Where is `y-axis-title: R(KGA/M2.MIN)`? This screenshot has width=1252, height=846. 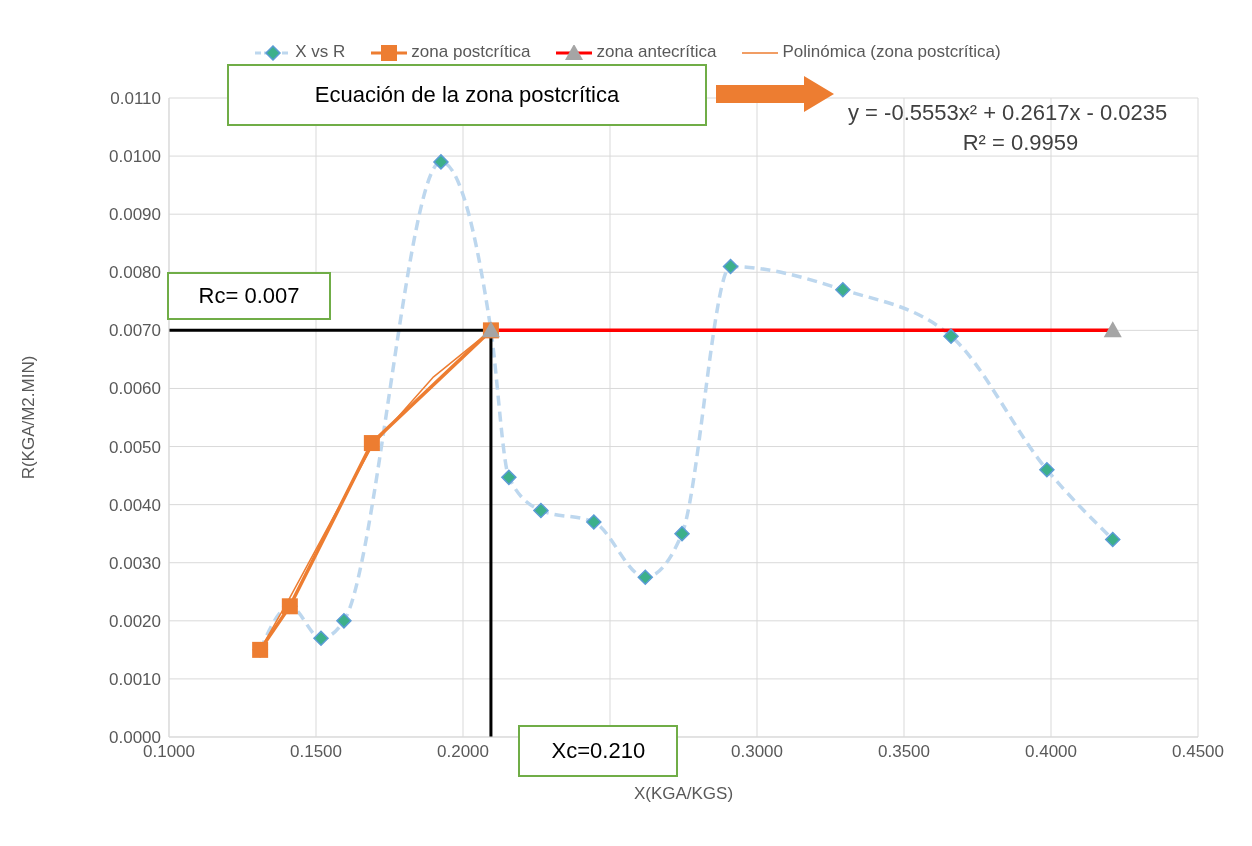
y-axis-title: R(KGA/M2.MIN) is located at coordinates (29, 417).